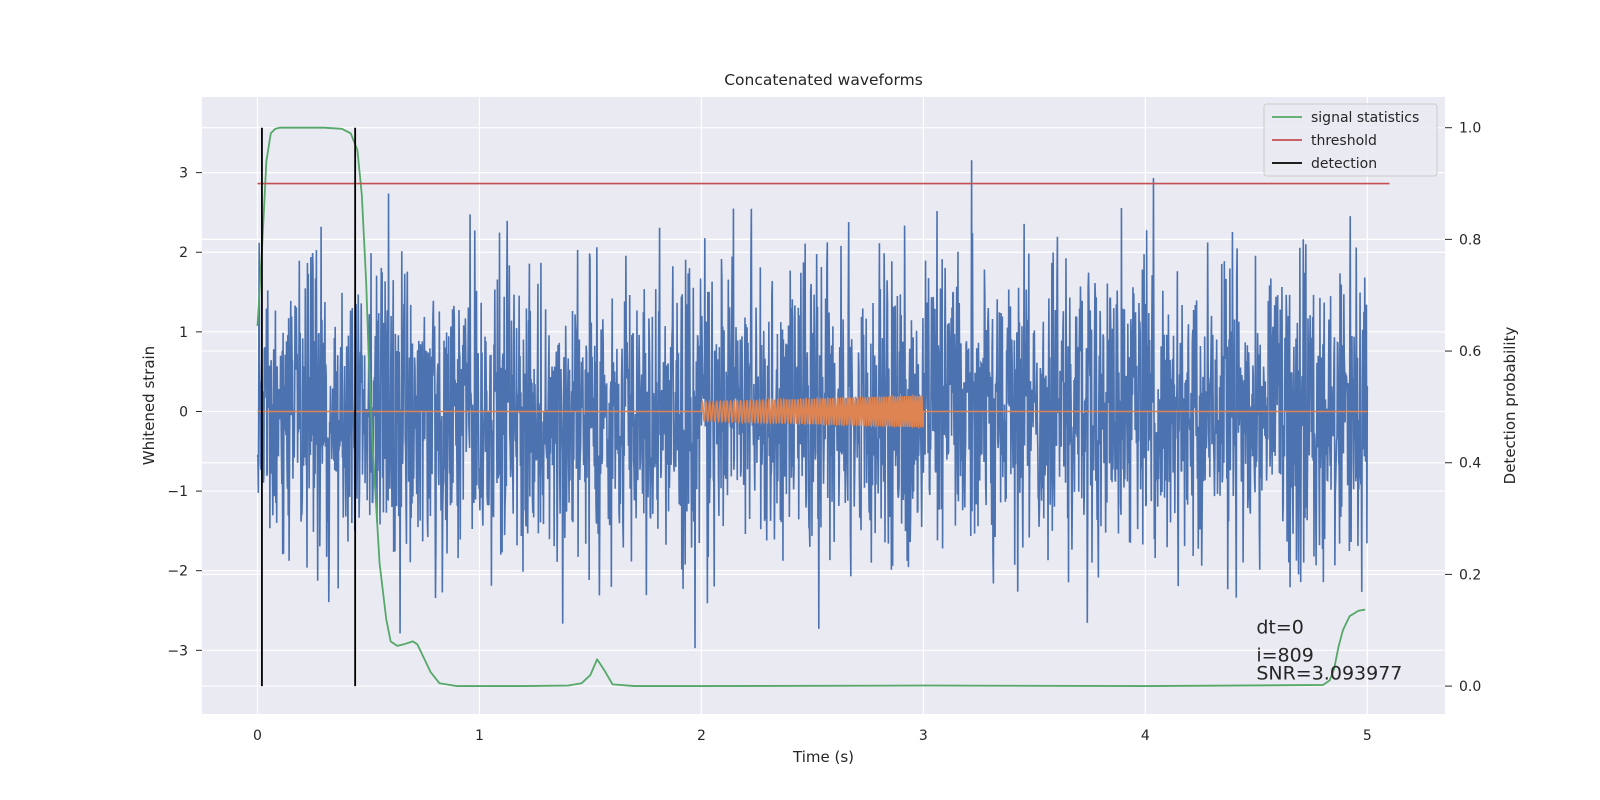 Image resolution: width=1600 pixels, height=800 pixels. I want to click on legend-entry-threshold: threshold, so click(1344, 141).